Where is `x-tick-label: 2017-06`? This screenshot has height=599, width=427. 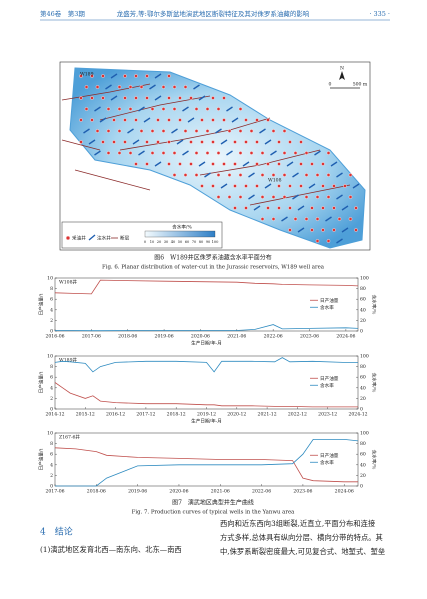
x-tick-label: 2017-06 is located at coordinates (54, 492).